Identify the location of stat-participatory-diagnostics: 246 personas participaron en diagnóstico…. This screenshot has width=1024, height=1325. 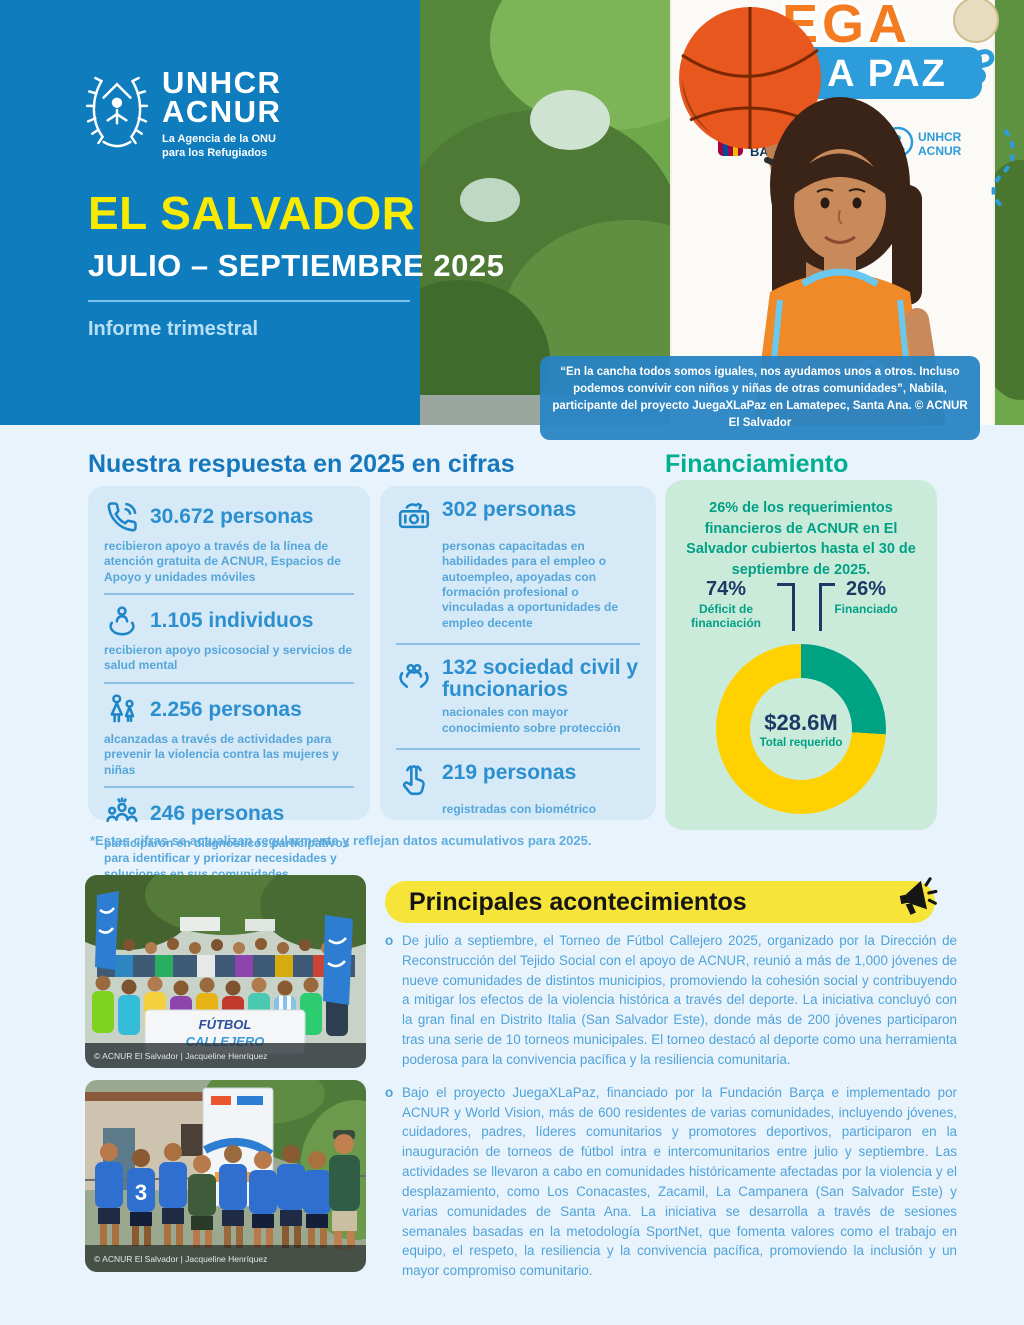
(229, 839).